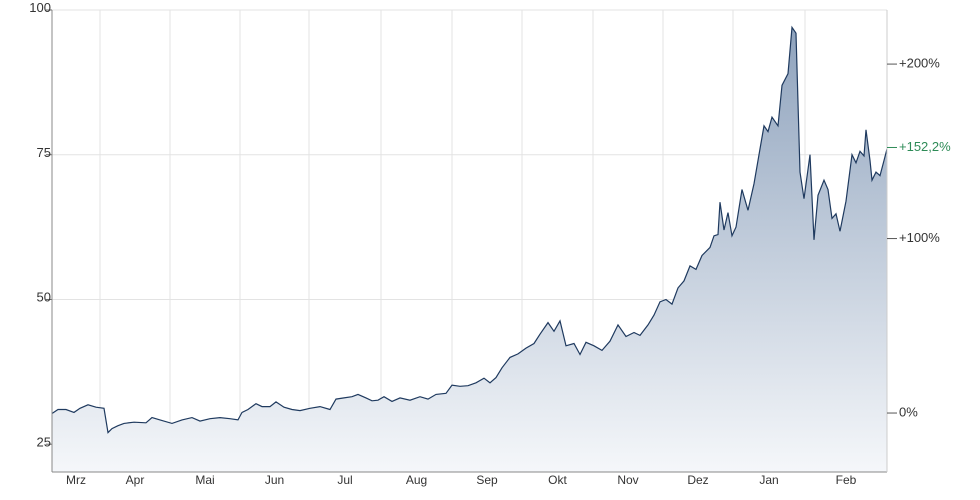 Image resolution: width=980 pixels, height=500 pixels. Describe the element at coordinates (416, 480) in the screenshot. I see `x-tick-label: Aug` at that location.